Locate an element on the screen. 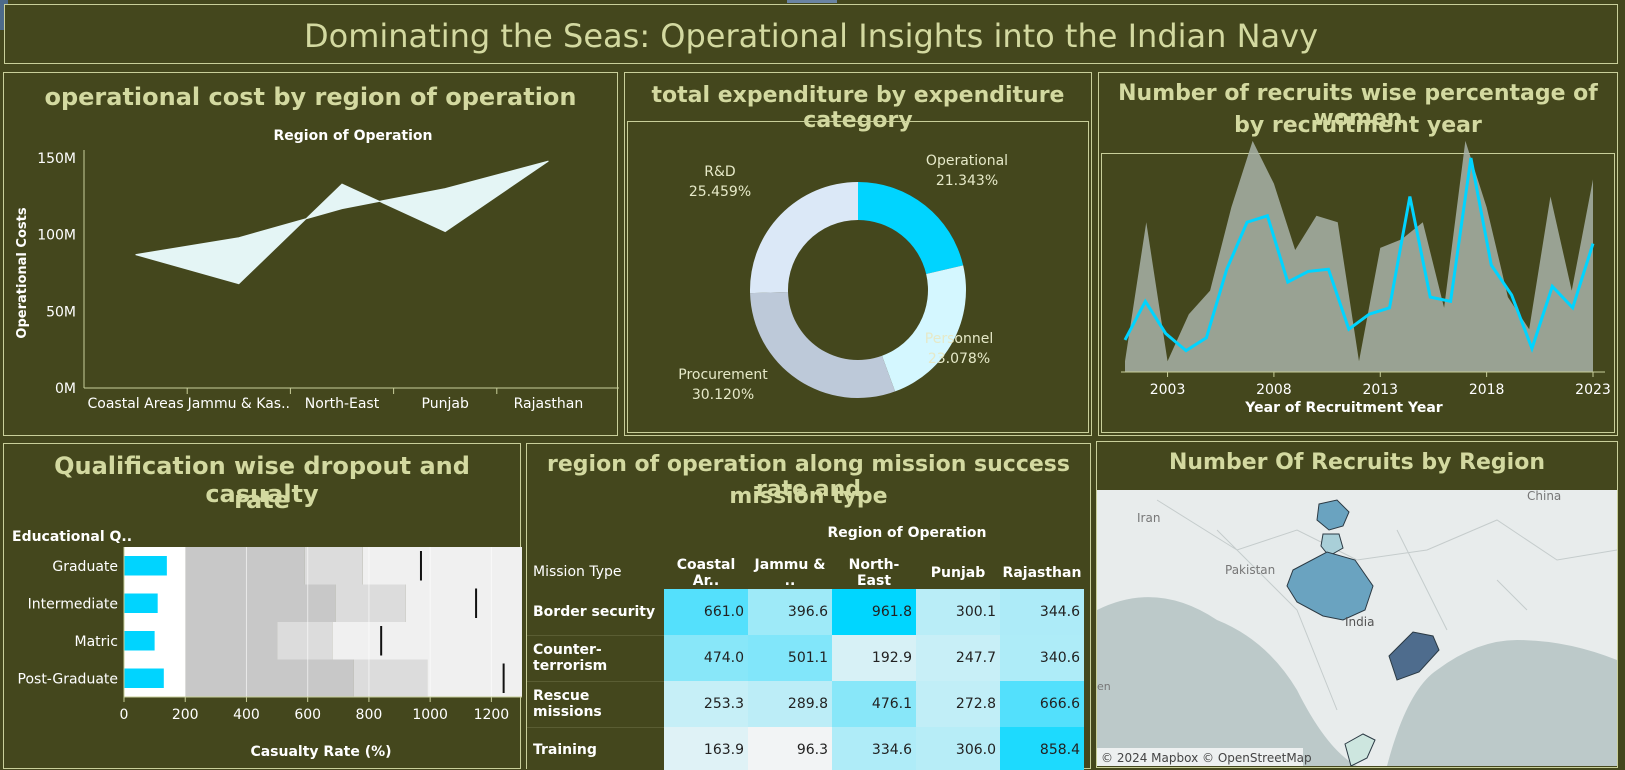 The width and height of the screenshot is (1625, 770). recruits-x-tick: 2008 is located at coordinates (1274, 390).